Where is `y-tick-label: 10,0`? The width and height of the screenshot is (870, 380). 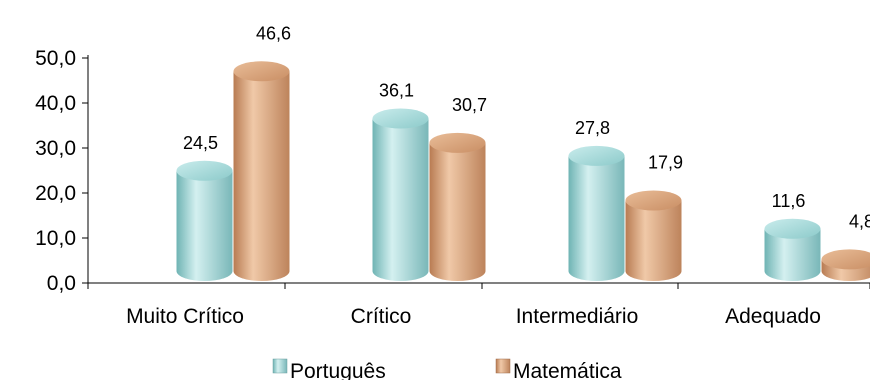
y-tick-label: 10,0 is located at coordinates (55, 238).